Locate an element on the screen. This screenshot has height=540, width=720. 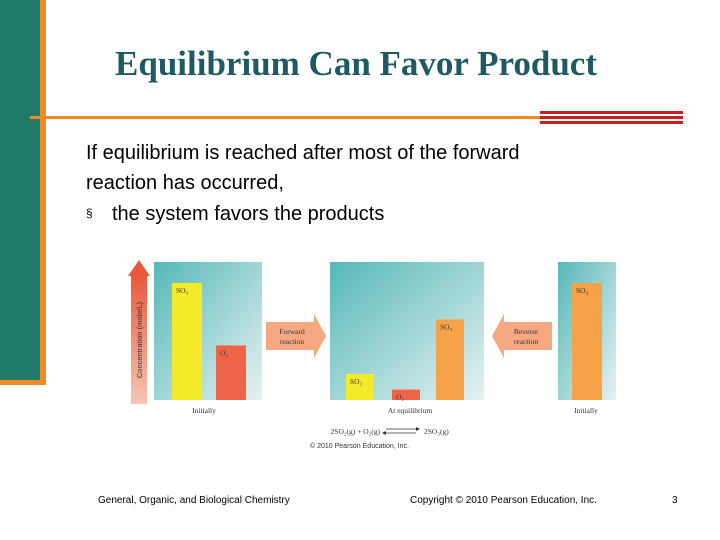
reverse-reaction-arrow is located at coordinates (522, 336).